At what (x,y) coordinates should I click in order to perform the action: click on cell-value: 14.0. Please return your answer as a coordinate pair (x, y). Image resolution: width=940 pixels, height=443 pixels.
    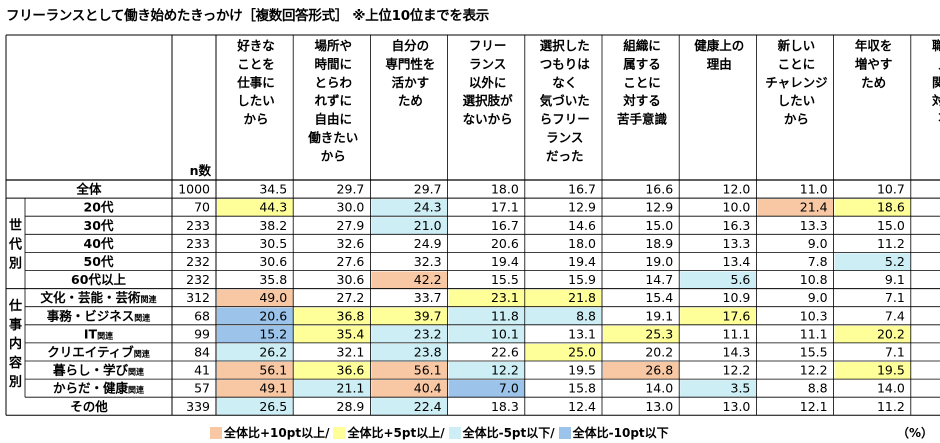
    Looking at the image, I should click on (891, 388).